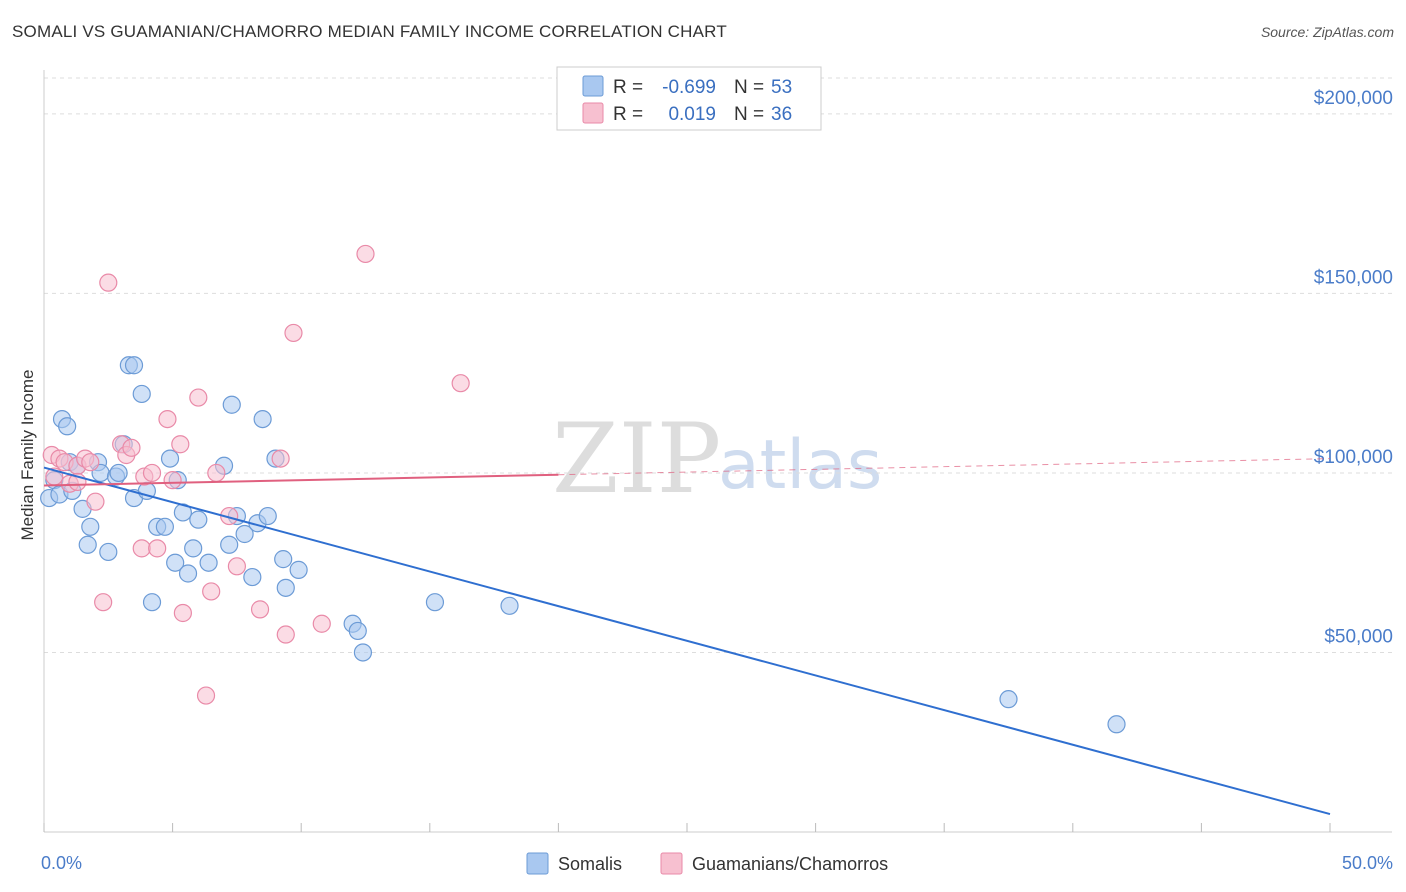  I want to click on legend-n-value-guamanians: 36, so click(781, 114).